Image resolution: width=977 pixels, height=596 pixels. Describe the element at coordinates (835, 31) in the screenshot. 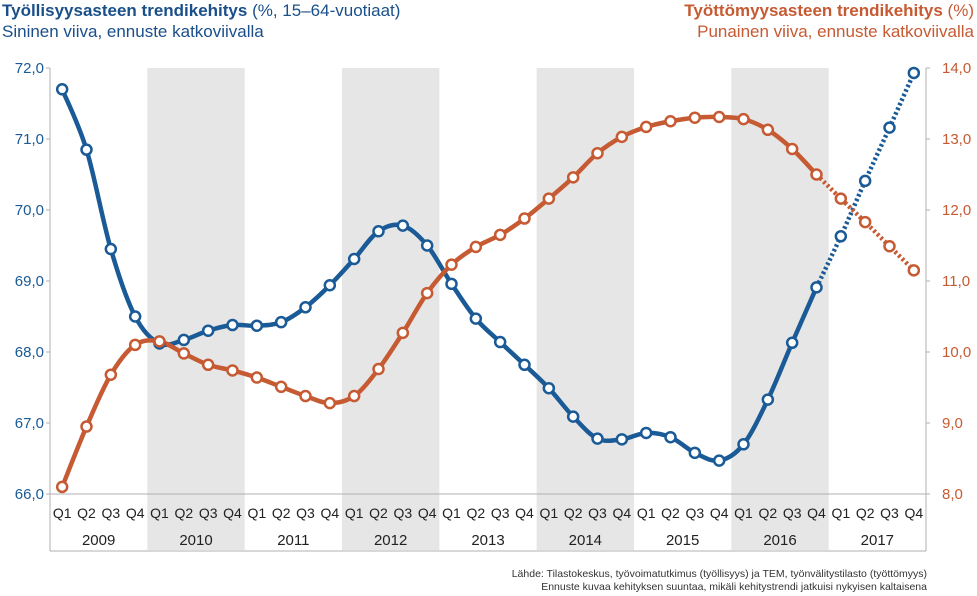

I see `right-axis-subtitle: Punainen viiva, ennuste katkoviivalla` at that location.